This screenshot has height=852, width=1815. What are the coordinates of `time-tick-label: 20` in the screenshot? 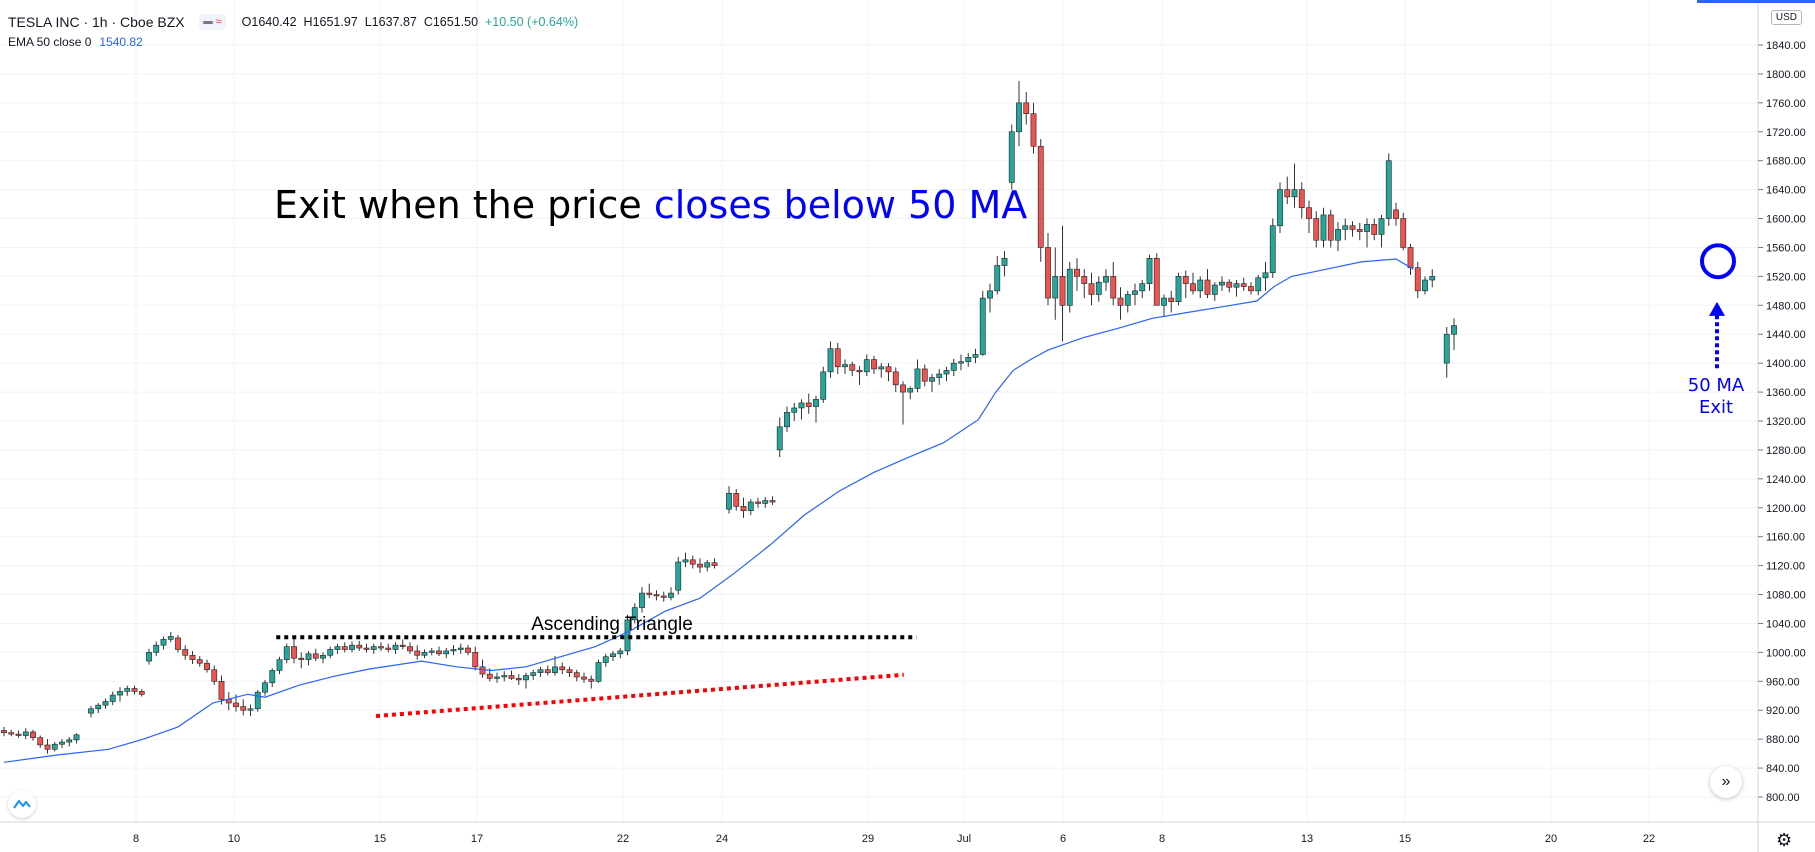 It's located at (1551, 839).